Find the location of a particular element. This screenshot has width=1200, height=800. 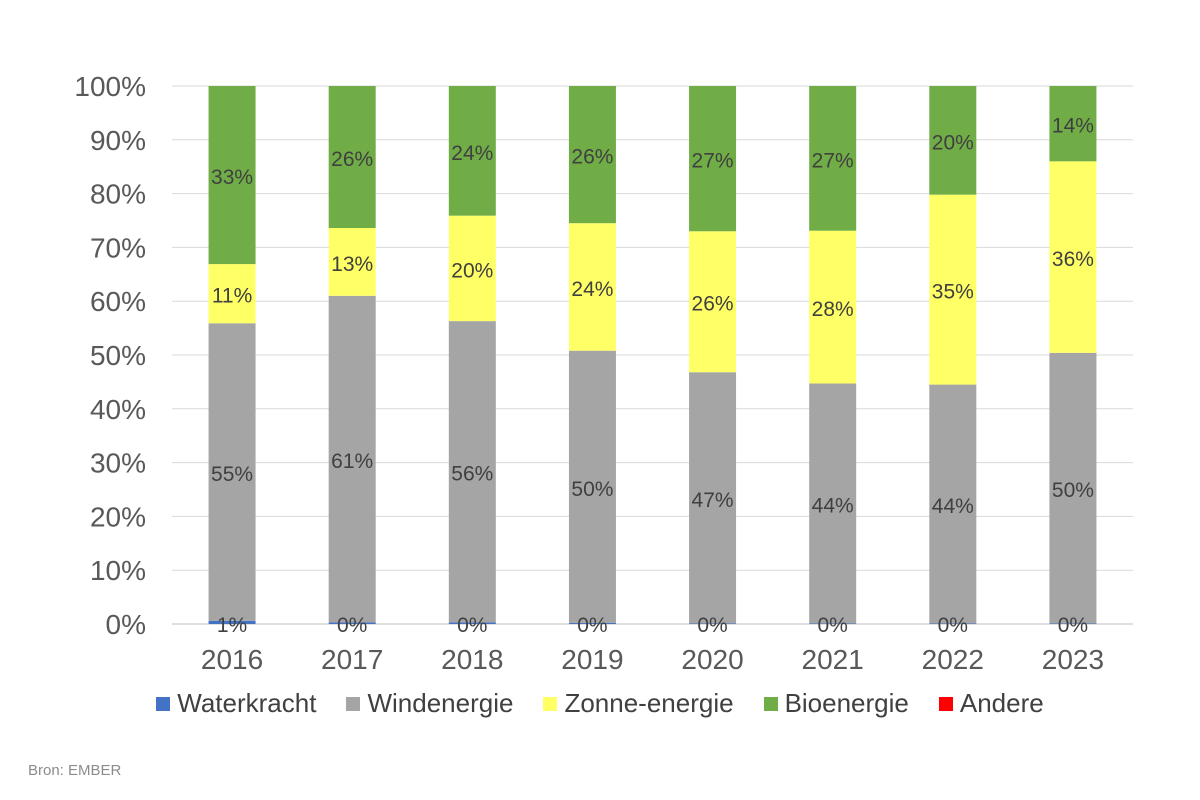

x-tick-label: 2020 is located at coordinates (712, 659).